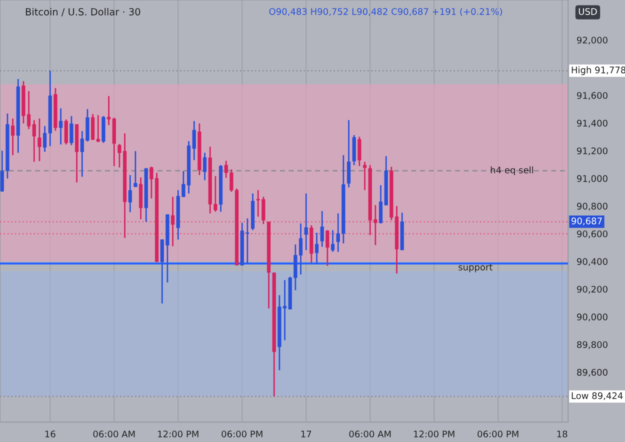  What do you see at coordinates (592, 96) in the screenshot?
I see `y-tick-label: 91,600` at bounding box center [592, 96].